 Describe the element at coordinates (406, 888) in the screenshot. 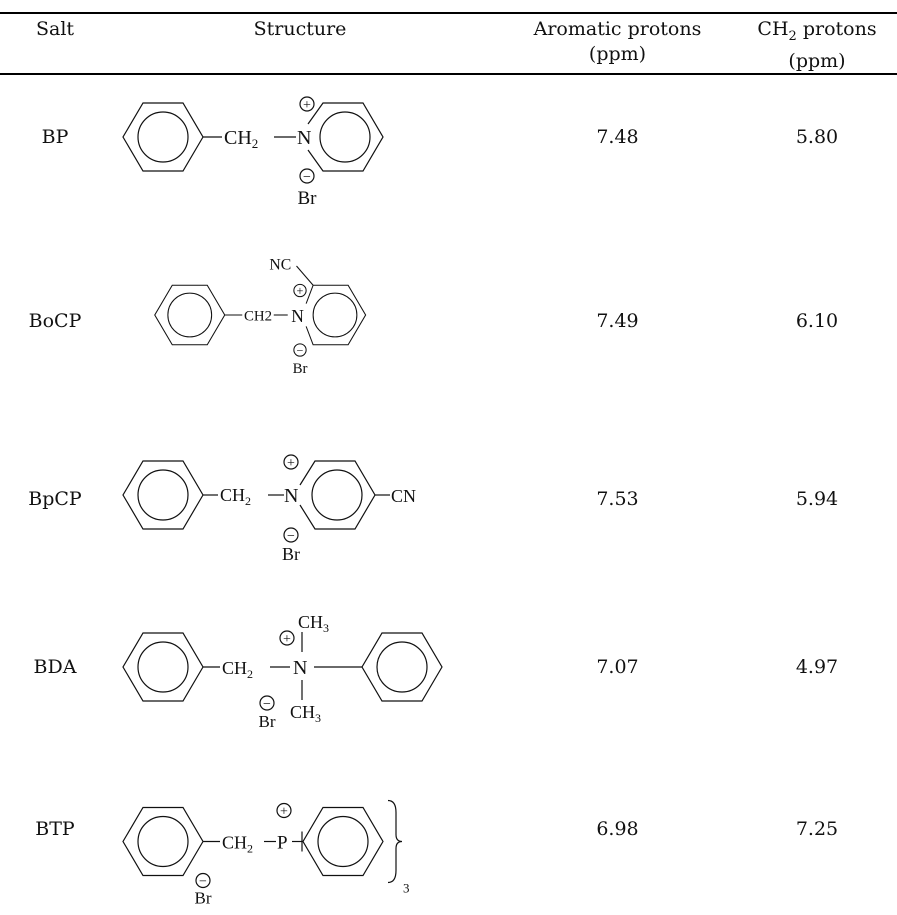

I see `subscript-three: 3` at that location.